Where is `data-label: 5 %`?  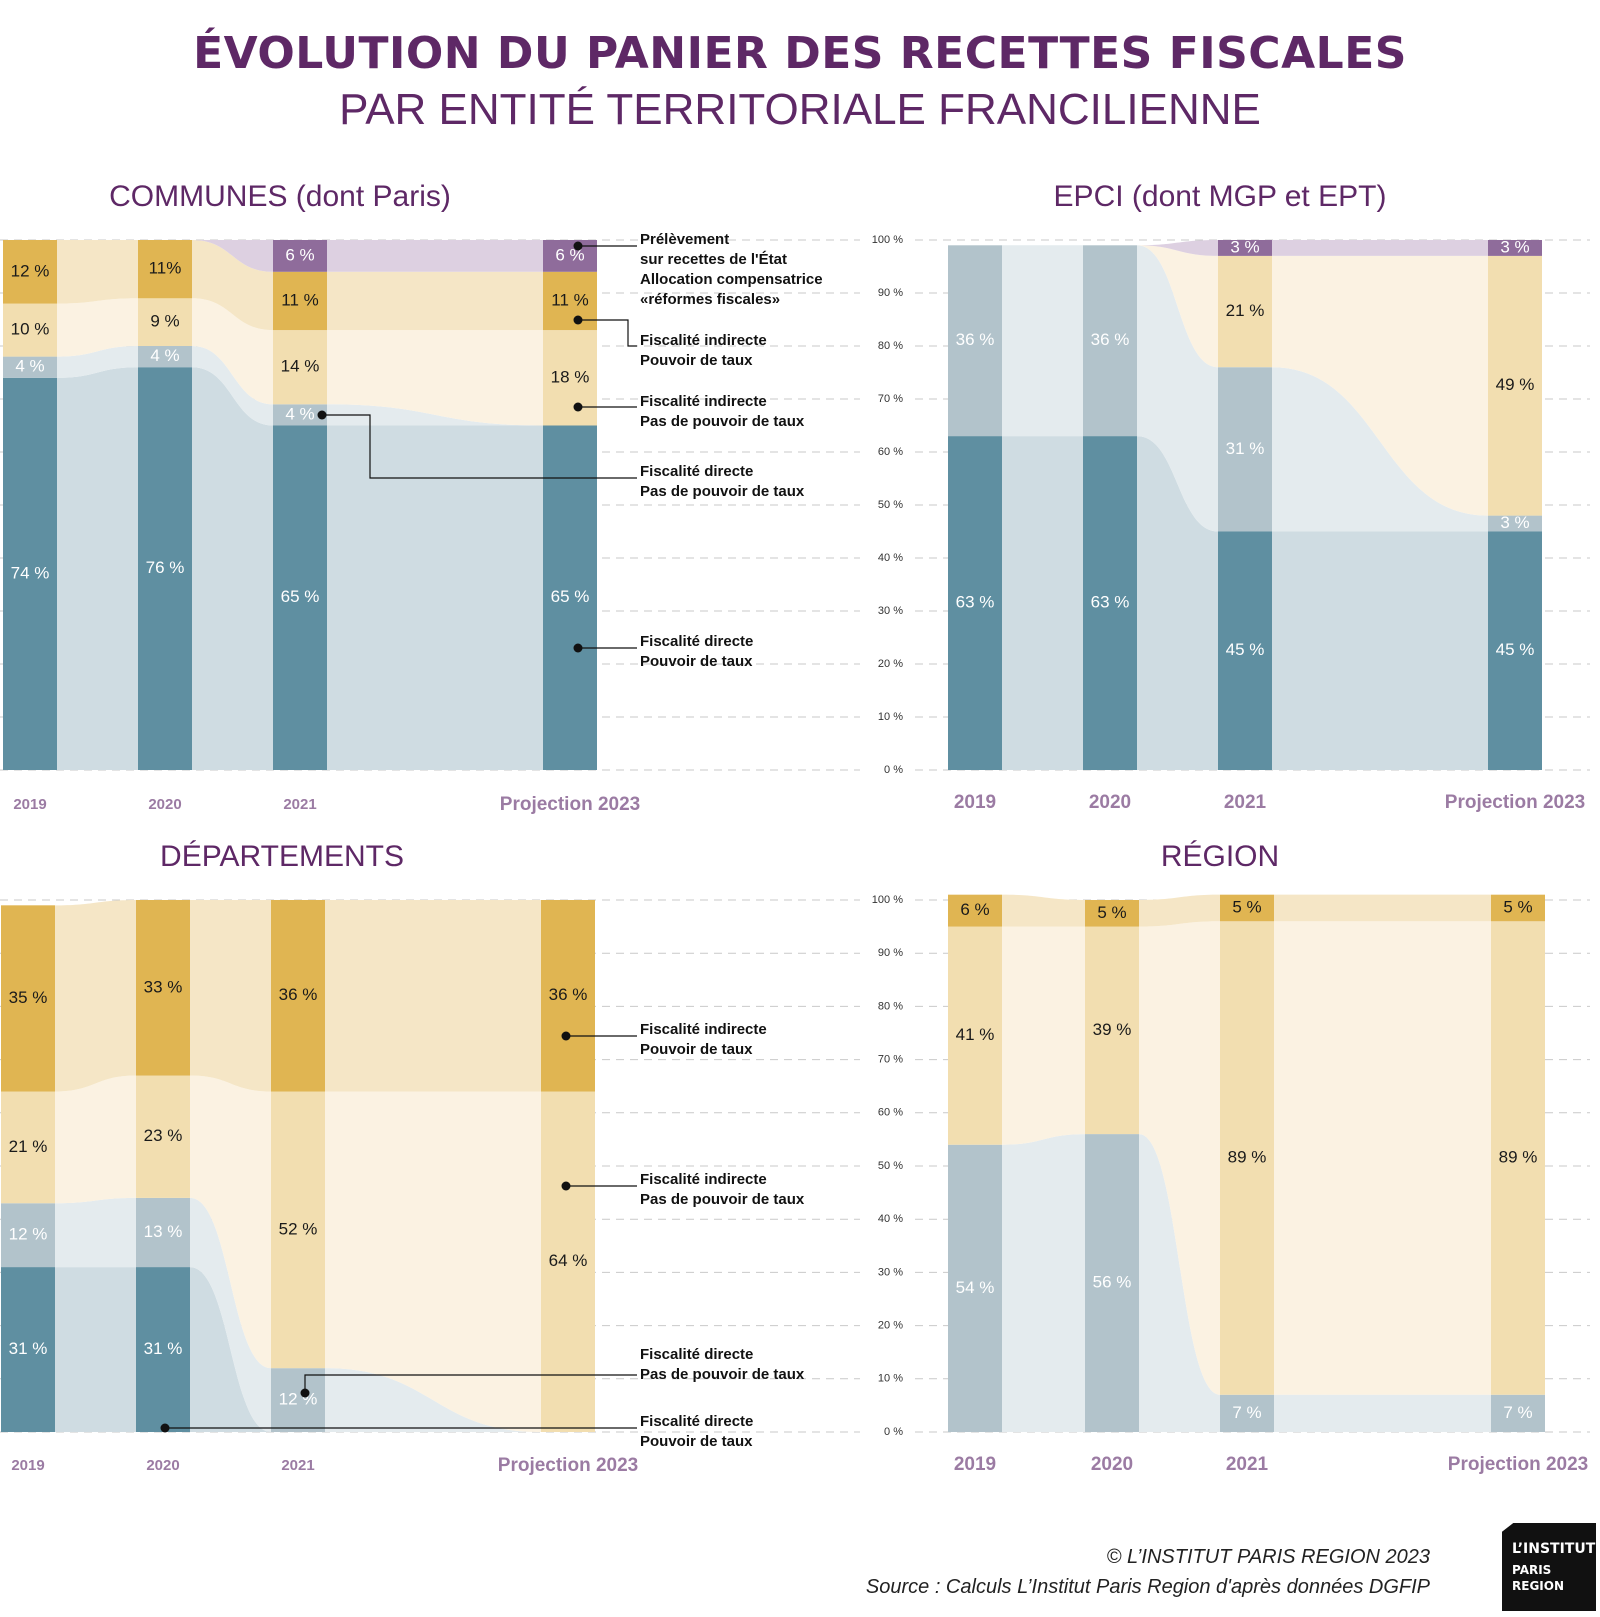
data-label: 5 % is located at coordinates (1111, 912).